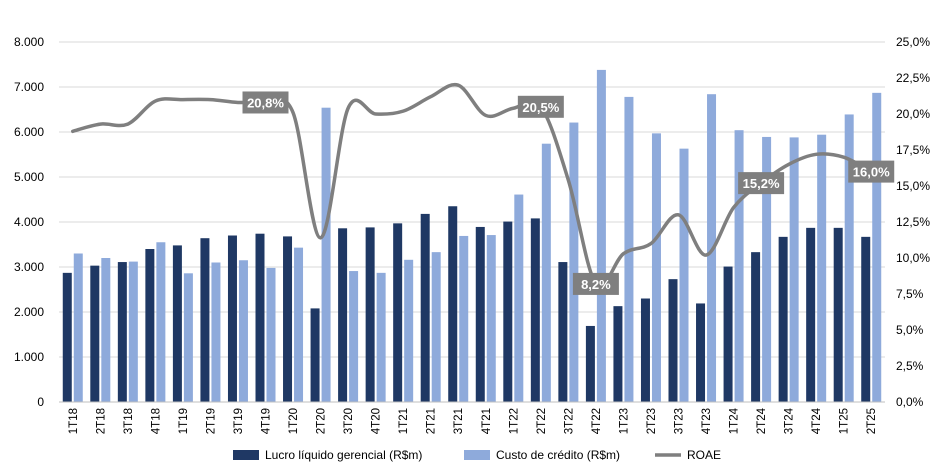  I want to click on x-tick-label: 4T21, so click(487, 421).